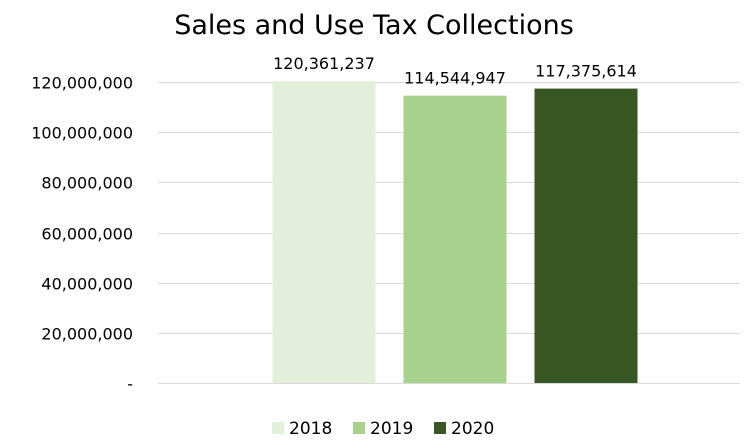  I want to click on y-tick-label: -, so click(130, 384).